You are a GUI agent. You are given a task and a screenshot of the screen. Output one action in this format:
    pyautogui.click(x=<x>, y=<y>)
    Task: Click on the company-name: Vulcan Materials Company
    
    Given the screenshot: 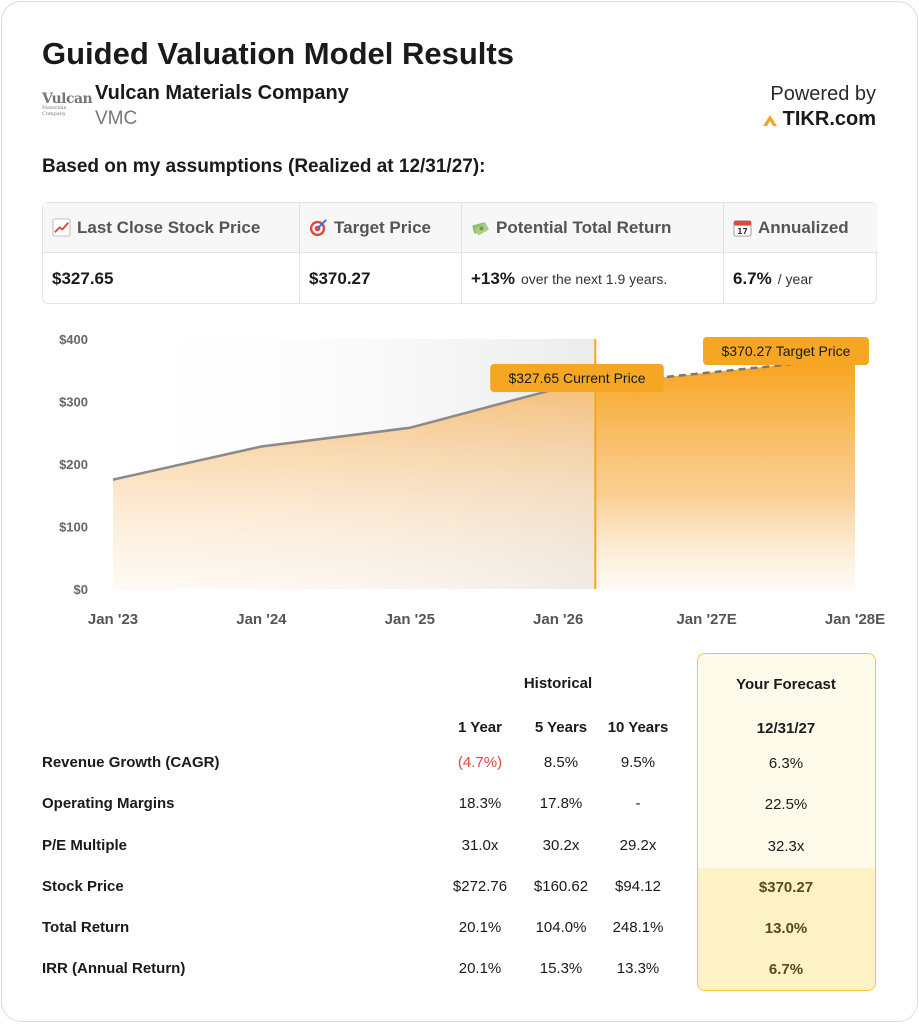 What is the action you would take?
    pyautogui.click(x=222, y=93)
    